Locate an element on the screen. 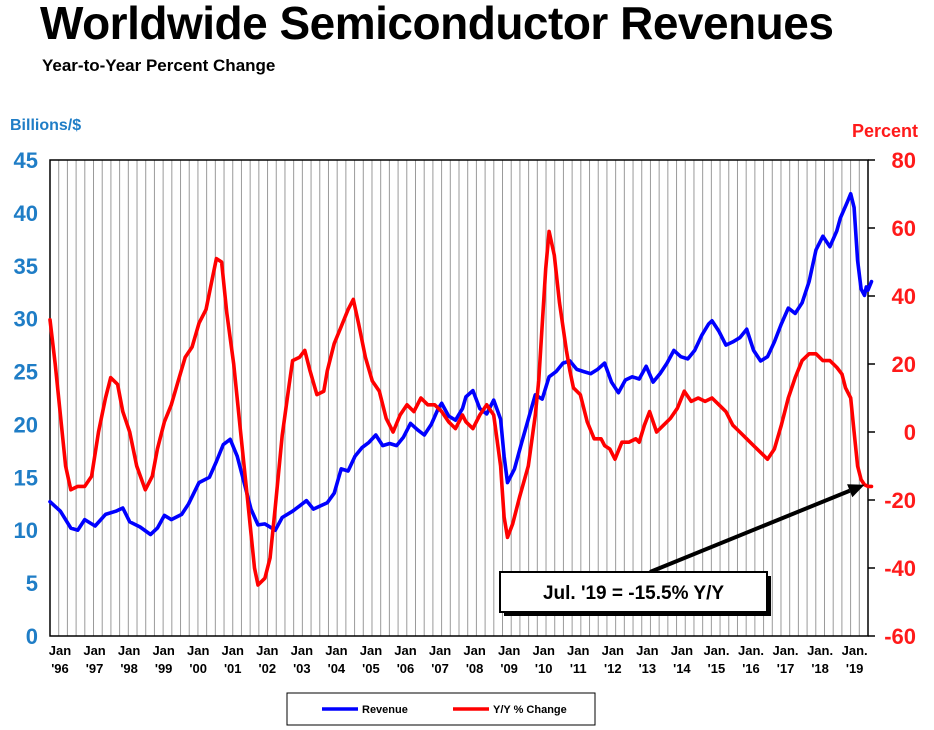 The width and height of the screenshot is (934, 730). right-axis-tick-label: -40 is located at coordinates (900, 568).